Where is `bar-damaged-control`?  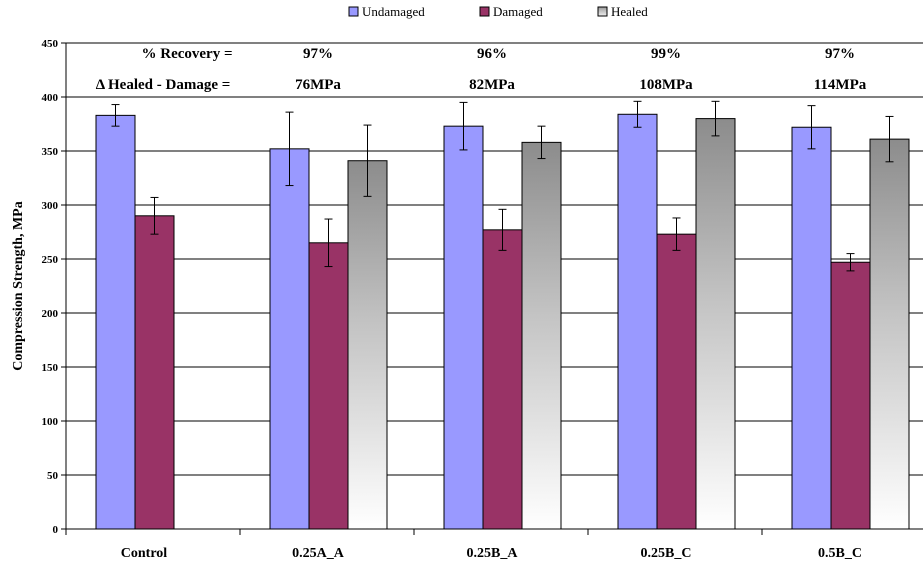 bar-damaged-control is located at coordinates (154, 372).